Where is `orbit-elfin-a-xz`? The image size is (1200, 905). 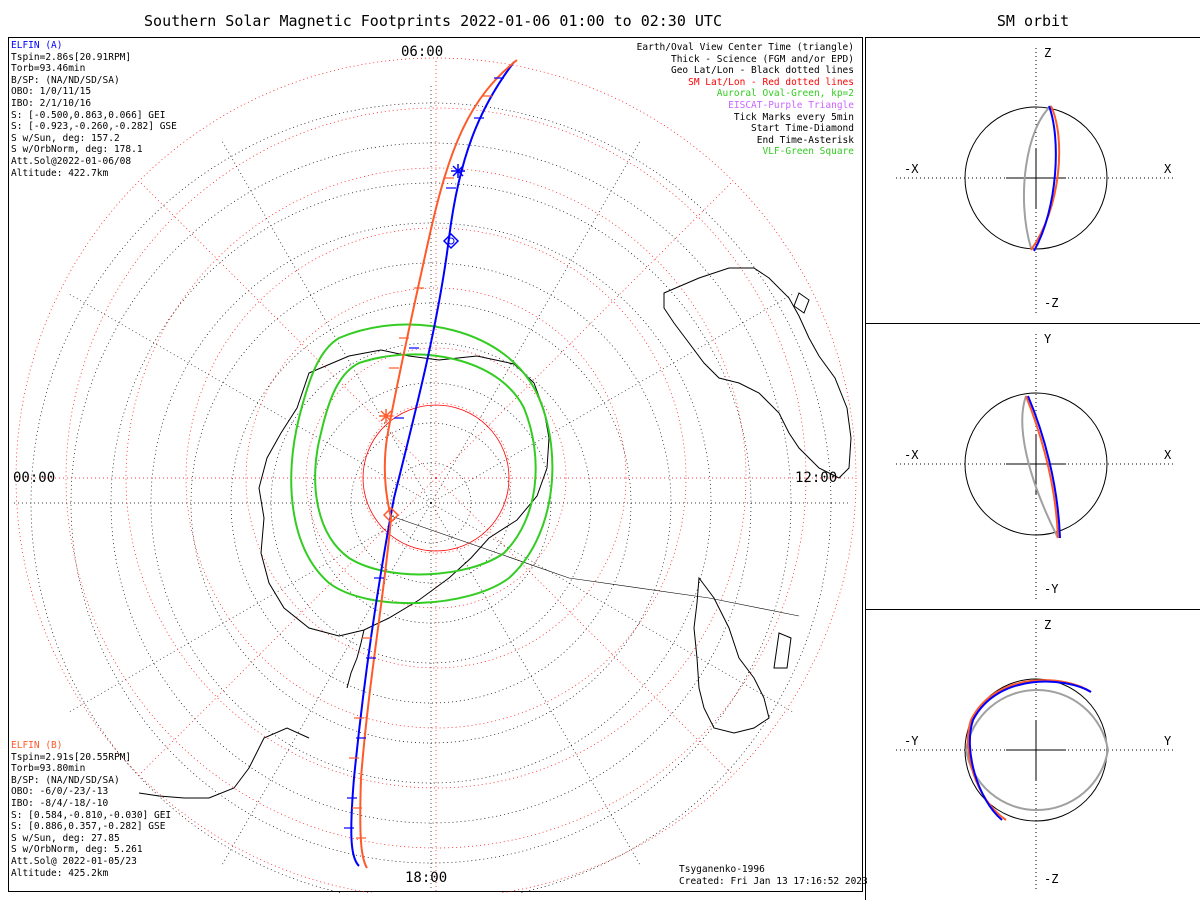
orbit-elfin-a-xz is located at coordinates (1045, 178).